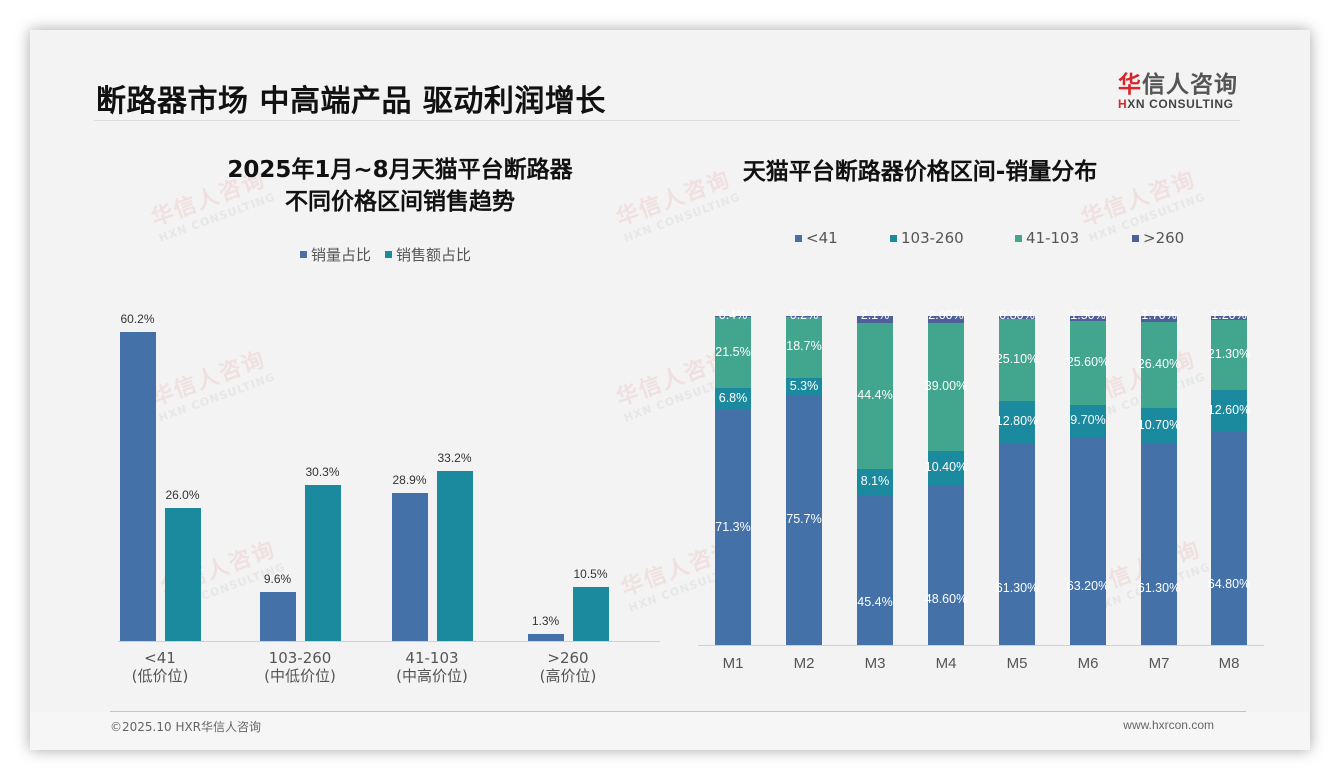 Image resolution: width=1340 pixels, height=780 pixels. I want to click on segment-value-label: 5.3%, so click(804, 385).